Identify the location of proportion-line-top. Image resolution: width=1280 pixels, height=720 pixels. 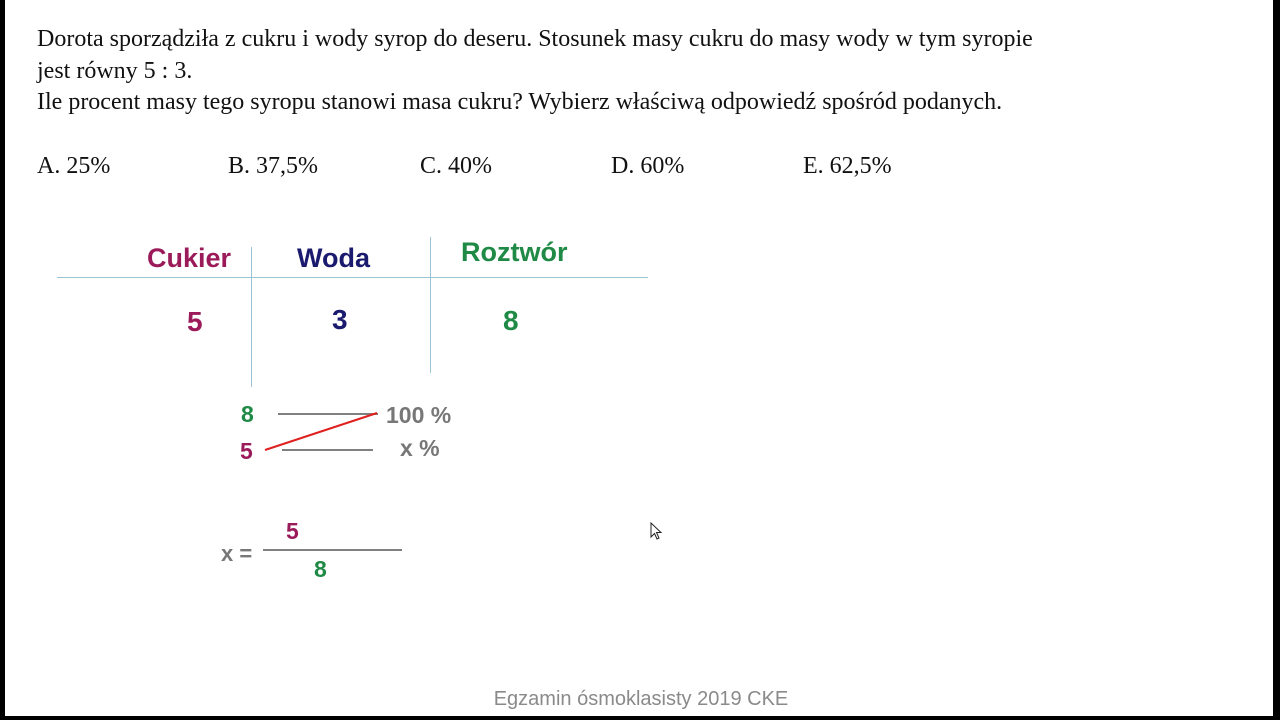
(328, 414).